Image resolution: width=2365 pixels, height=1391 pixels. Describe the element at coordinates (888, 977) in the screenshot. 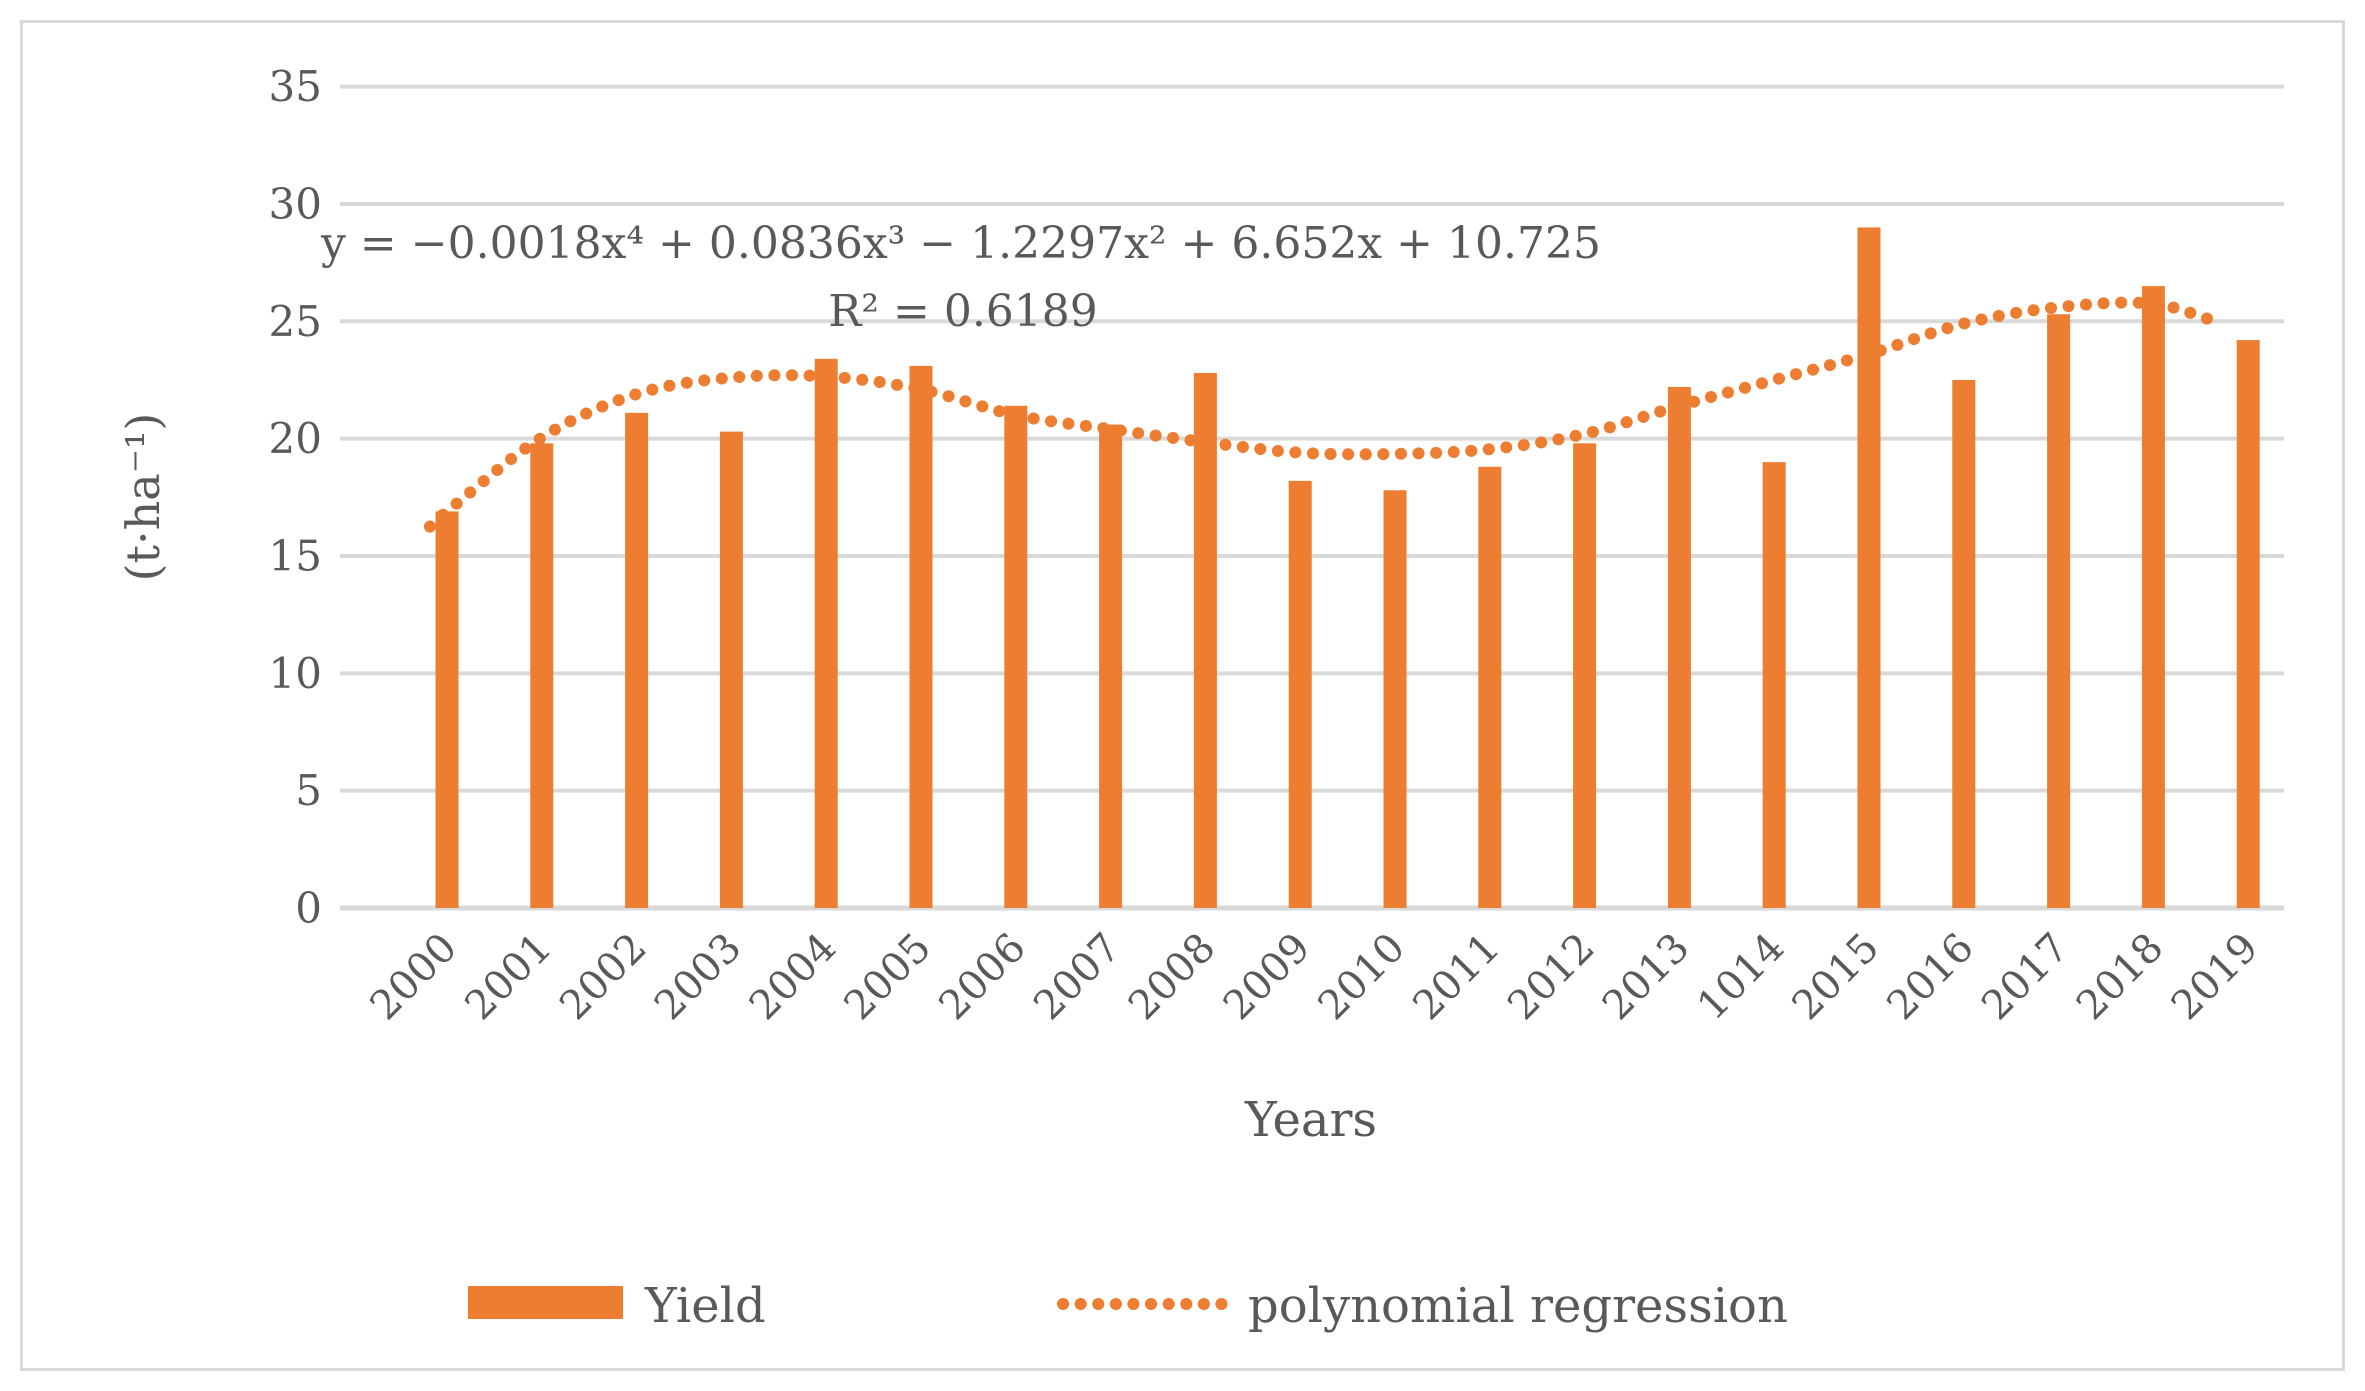

I see `x-tick-label: 2005` at that location.